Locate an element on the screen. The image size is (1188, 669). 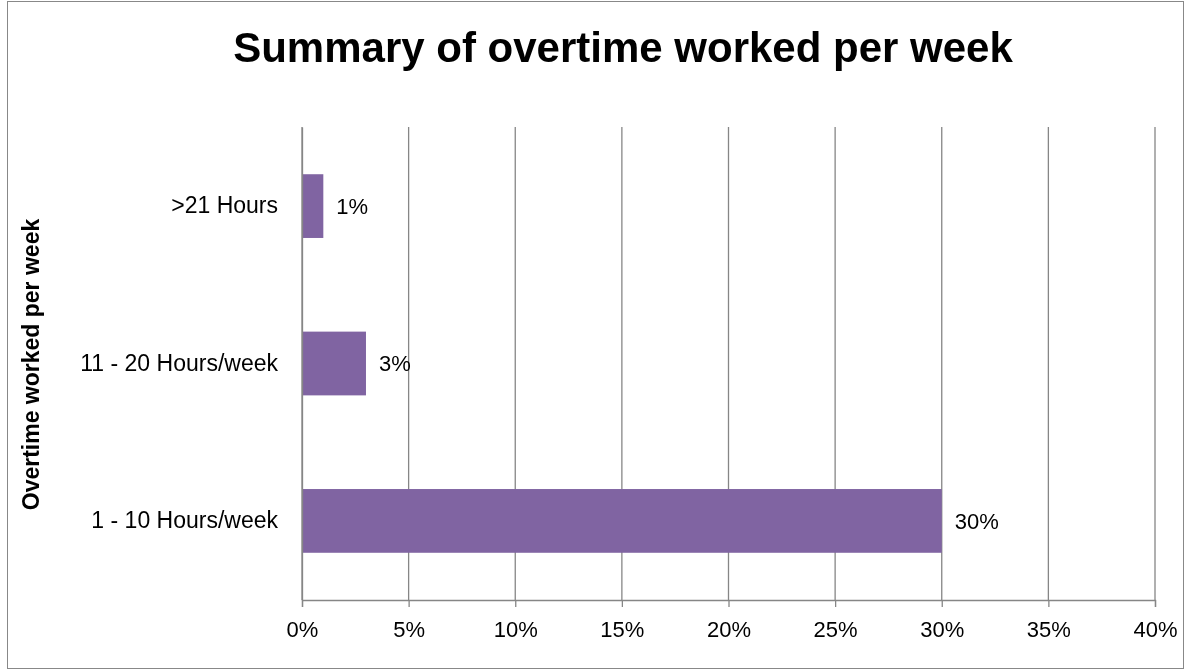
x-tick-label: 20% is located at coordinates (729, 629).